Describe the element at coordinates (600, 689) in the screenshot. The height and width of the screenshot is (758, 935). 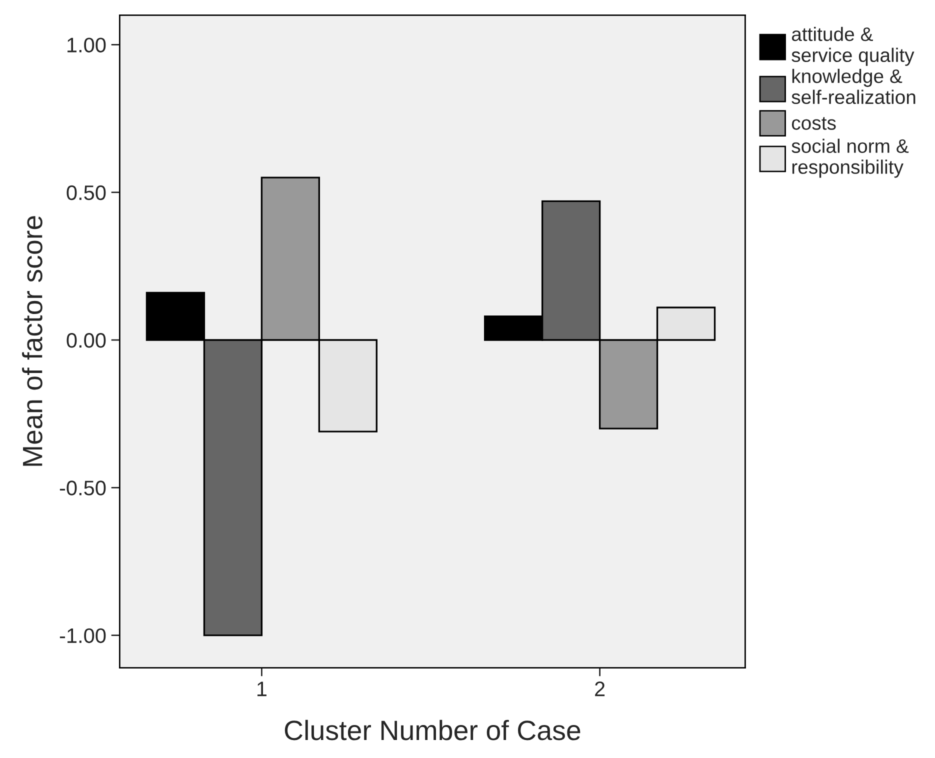
I see `x-tick-label: 2` at that location.